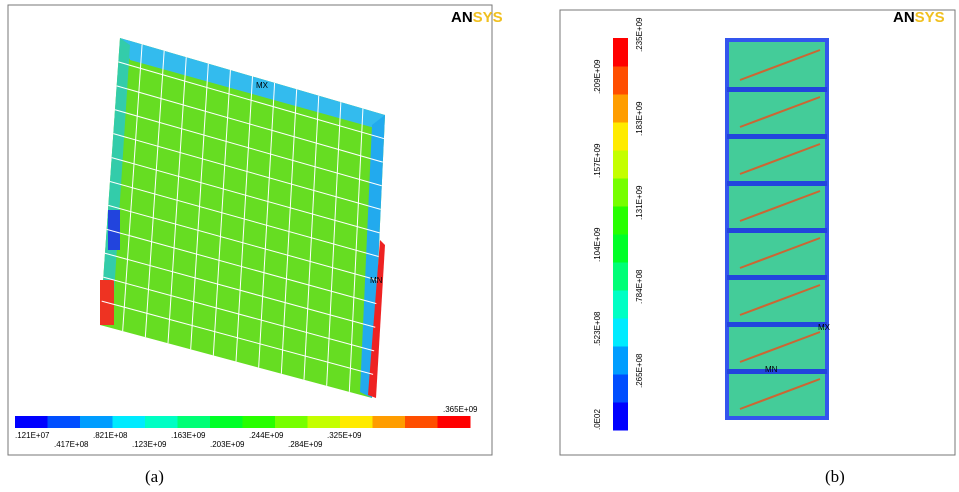  I want to click on legend-label: .203E+09, so click(227, 444).